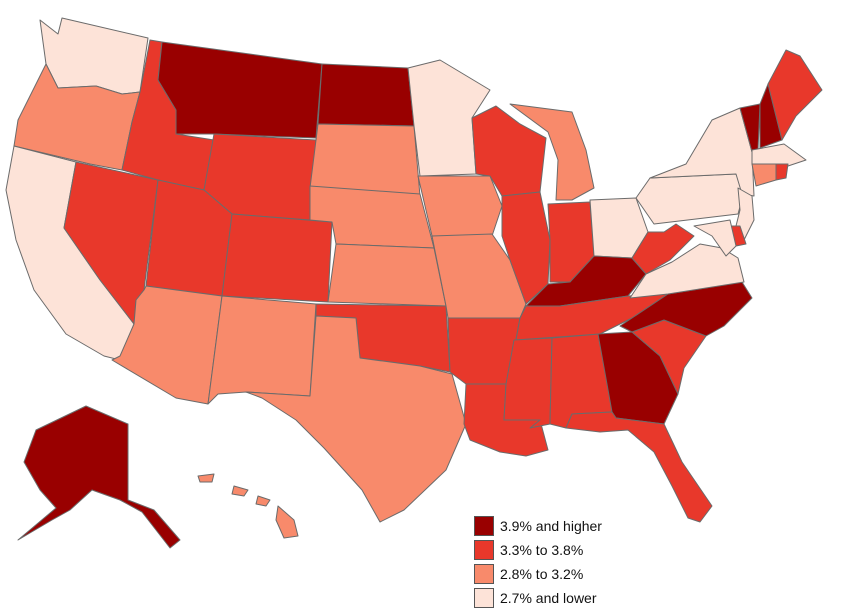 This screenshot has height=610, width=868. Describe the element at coordinates (690, 199) in the screenshot. I see `state-PA` at that location.